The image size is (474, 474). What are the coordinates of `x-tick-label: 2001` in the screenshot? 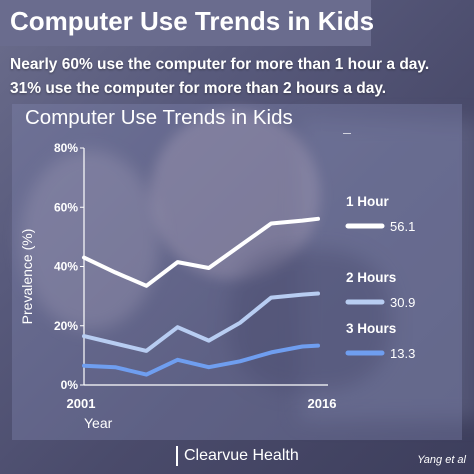 It's located at (81, 403).